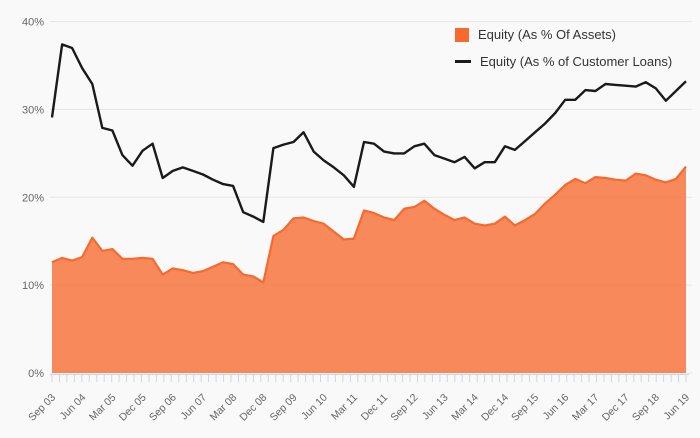 The width and height of the screenshot is (700, 438). Describe the element at coordinates (73, 407) in the screenshot. I see `svg-text: Jun 04` at that location.